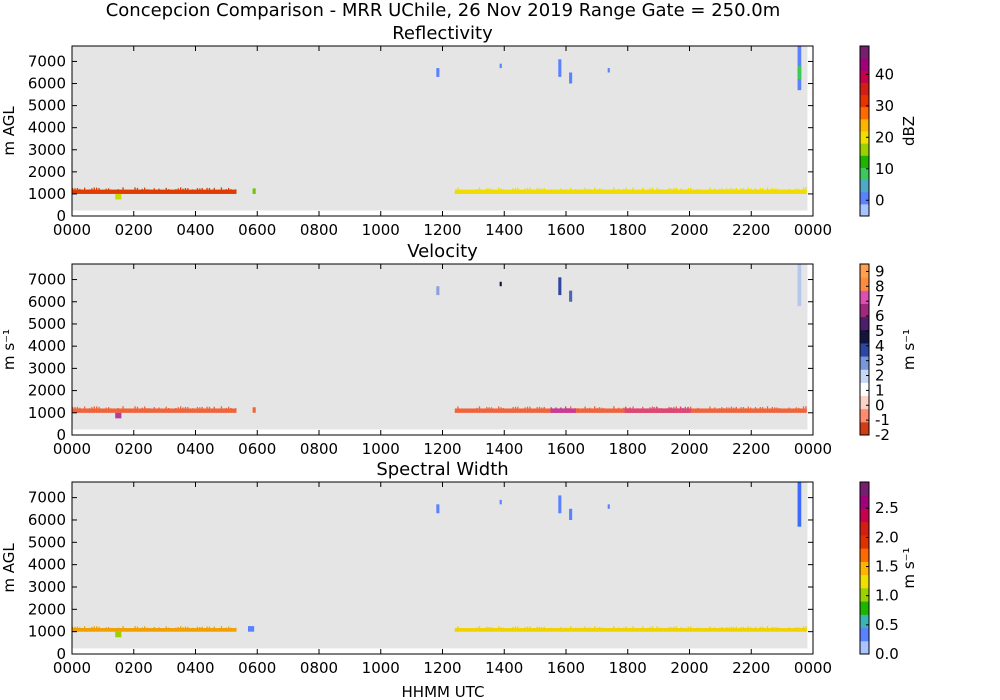  I want to click on panel-title: Spectral Width, so click(442, 469).